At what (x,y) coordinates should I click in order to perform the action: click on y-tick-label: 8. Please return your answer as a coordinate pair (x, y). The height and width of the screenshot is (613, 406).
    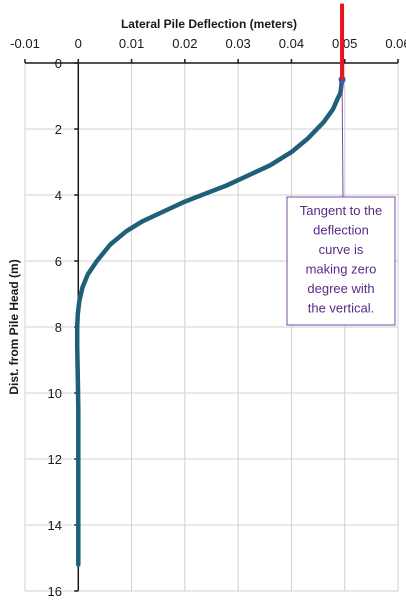
    Looking at the image, I should click on (58, 327).